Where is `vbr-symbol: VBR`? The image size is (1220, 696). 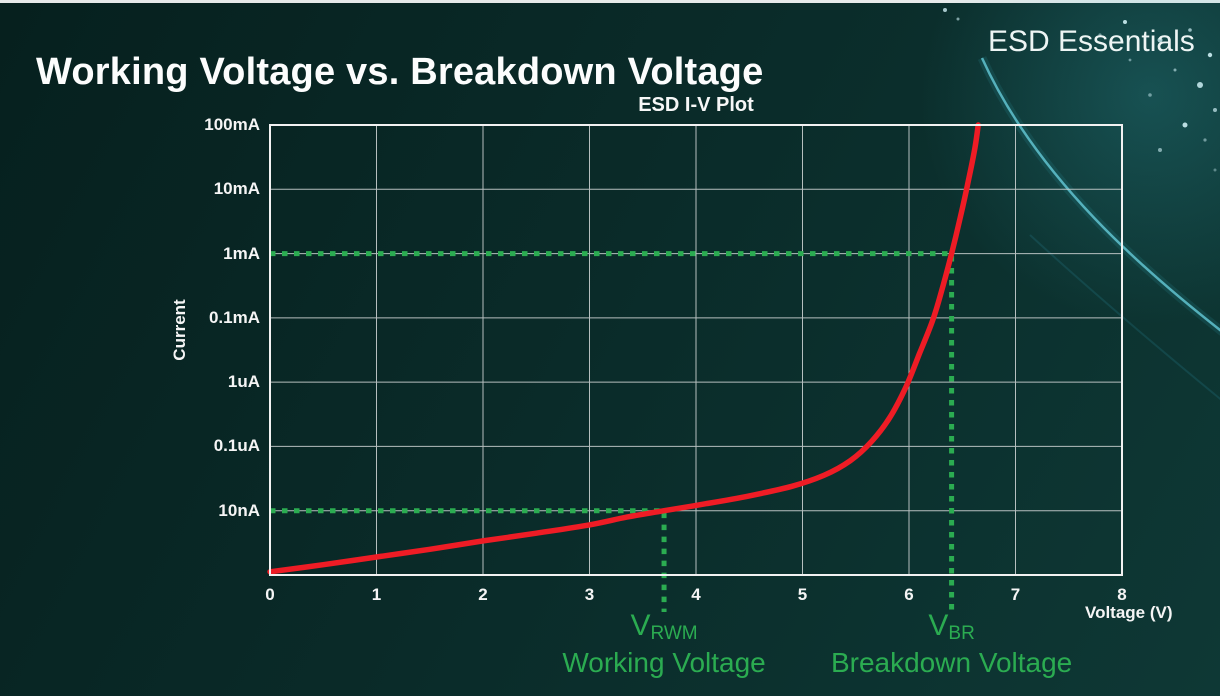
vbr-symbol: VBR is located at coordinates (951, 627).